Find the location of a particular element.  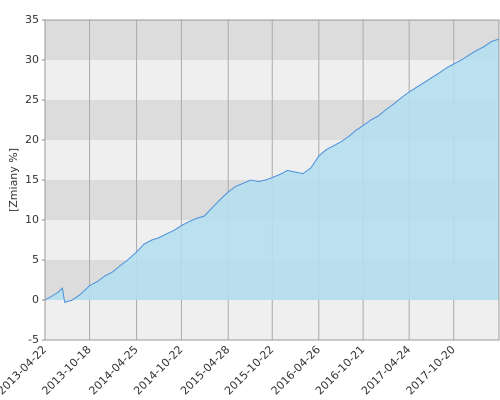

y-tick-label: 0 is located at coordinates (35, 299).